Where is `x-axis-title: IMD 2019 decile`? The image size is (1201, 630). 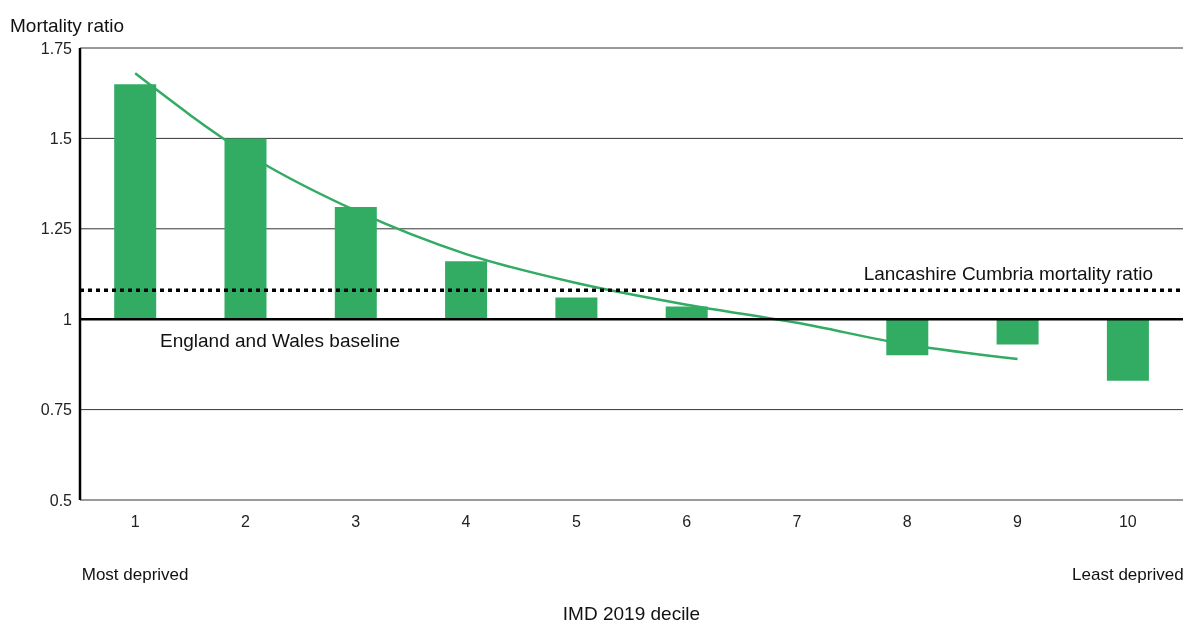
x-axis-title: IMD 2019 decile is located at coordinates (631, 613).